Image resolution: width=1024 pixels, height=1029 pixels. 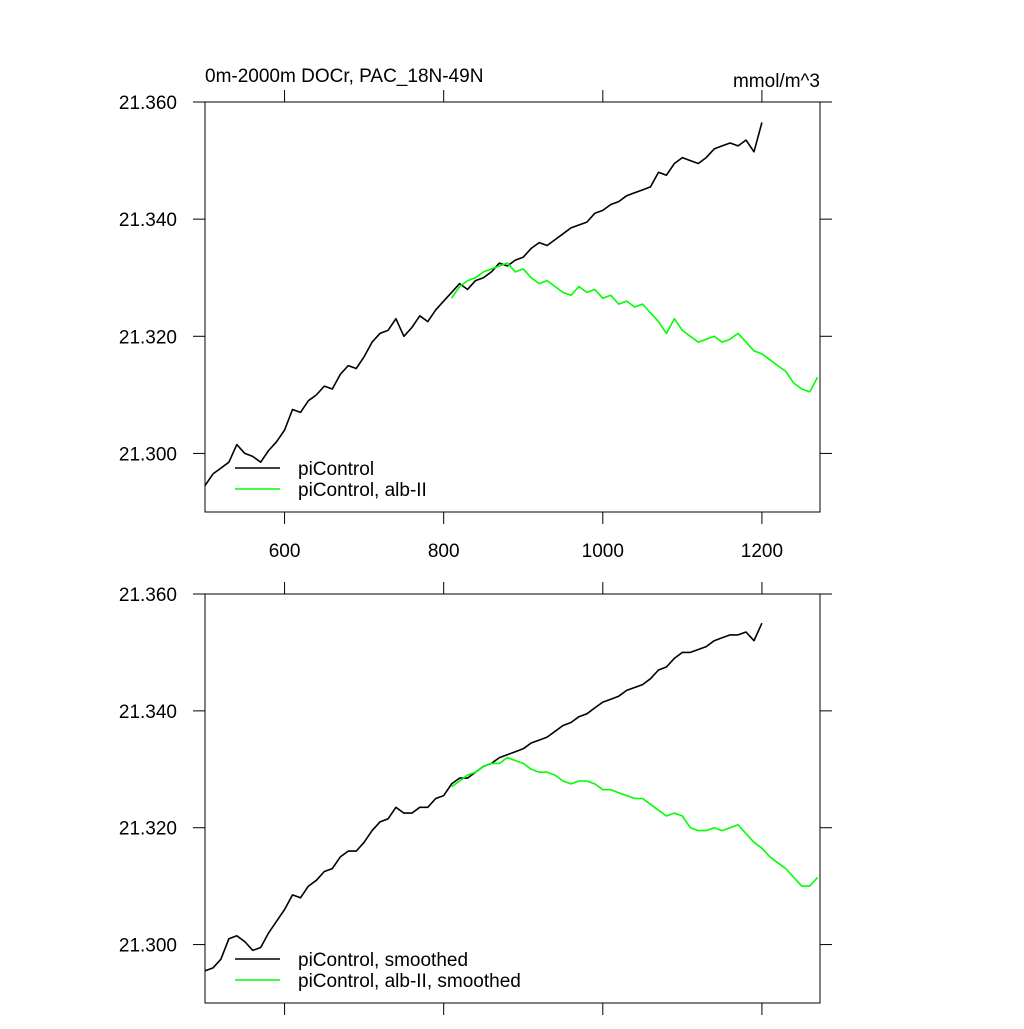 I want to click on legend-label: piControl, so click(x=336, y=469).